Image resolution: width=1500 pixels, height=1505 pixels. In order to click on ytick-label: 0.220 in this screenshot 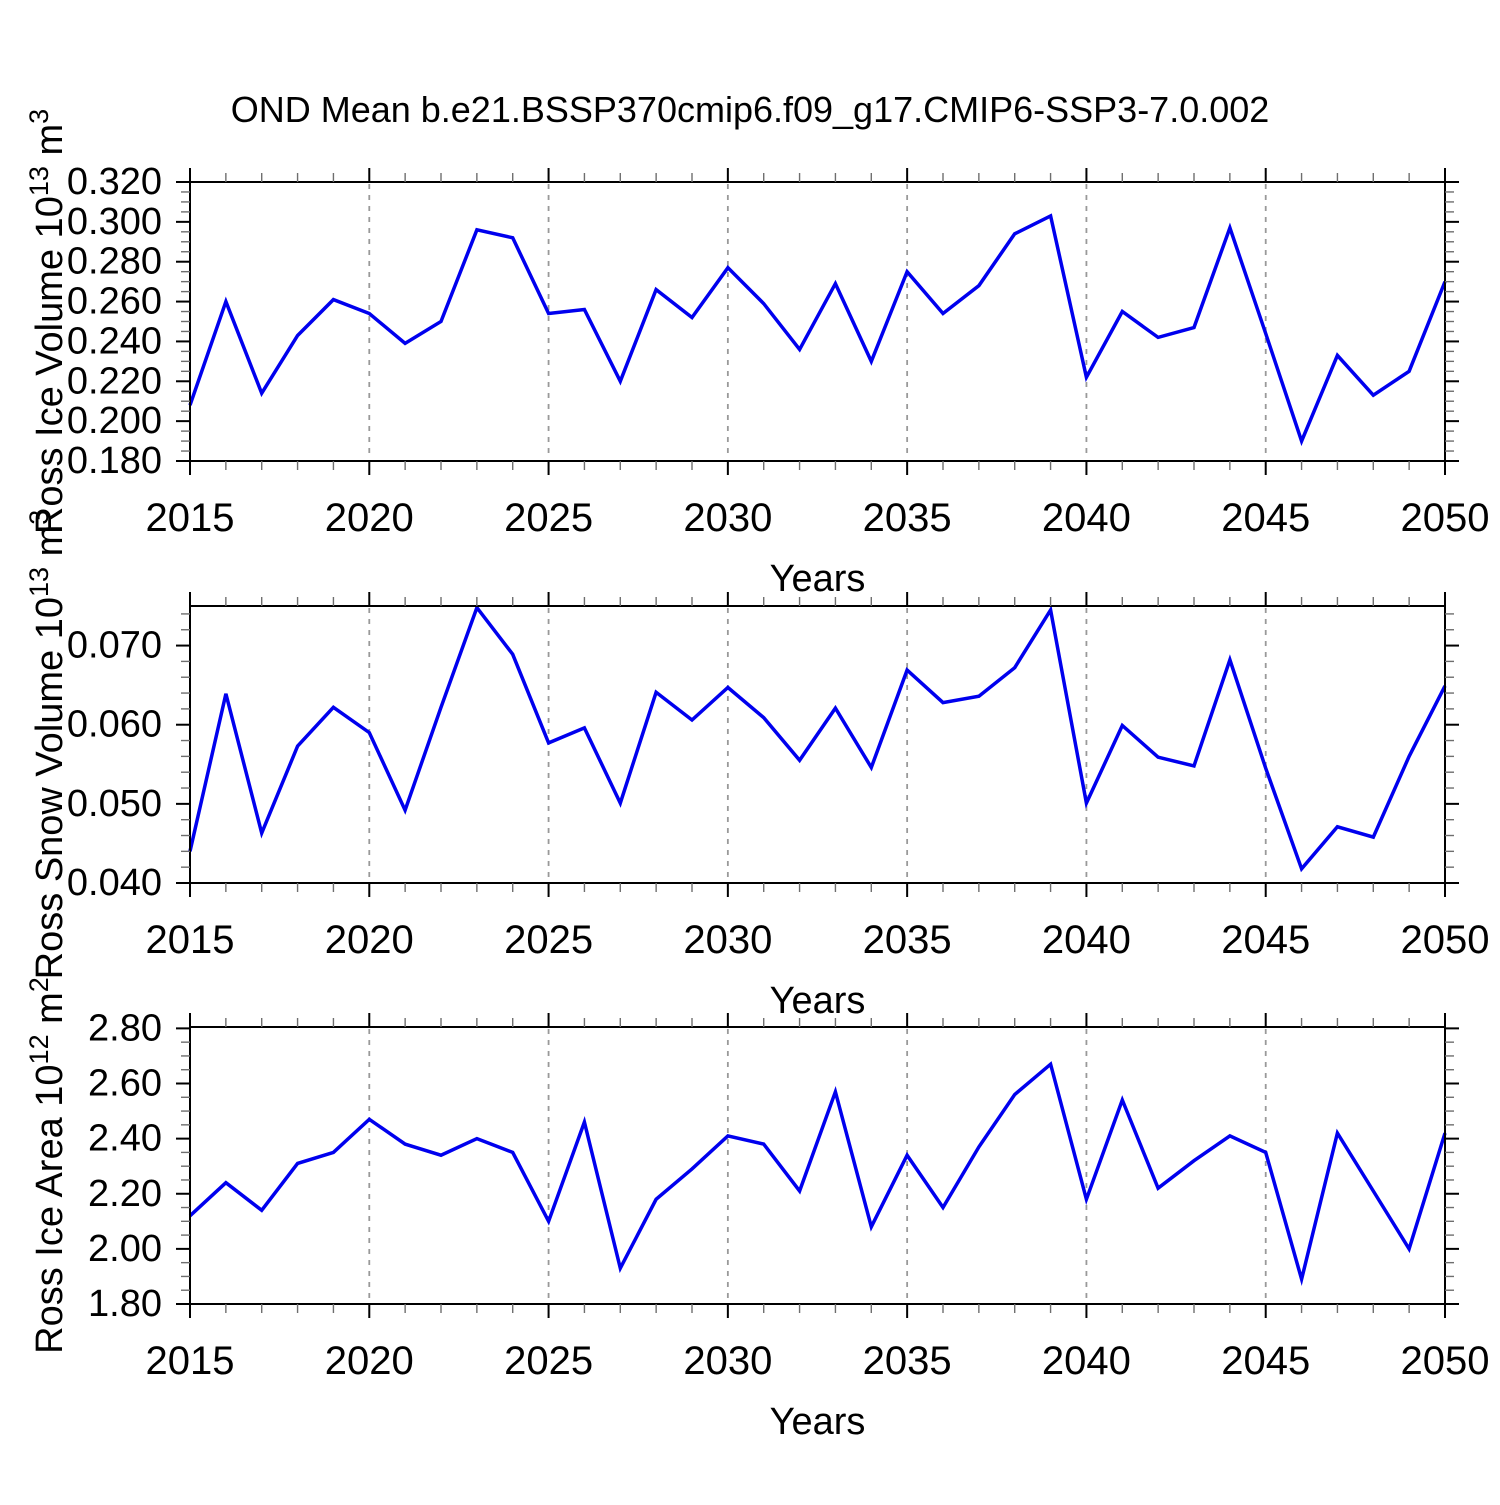, I will do `click(114, 381)`.